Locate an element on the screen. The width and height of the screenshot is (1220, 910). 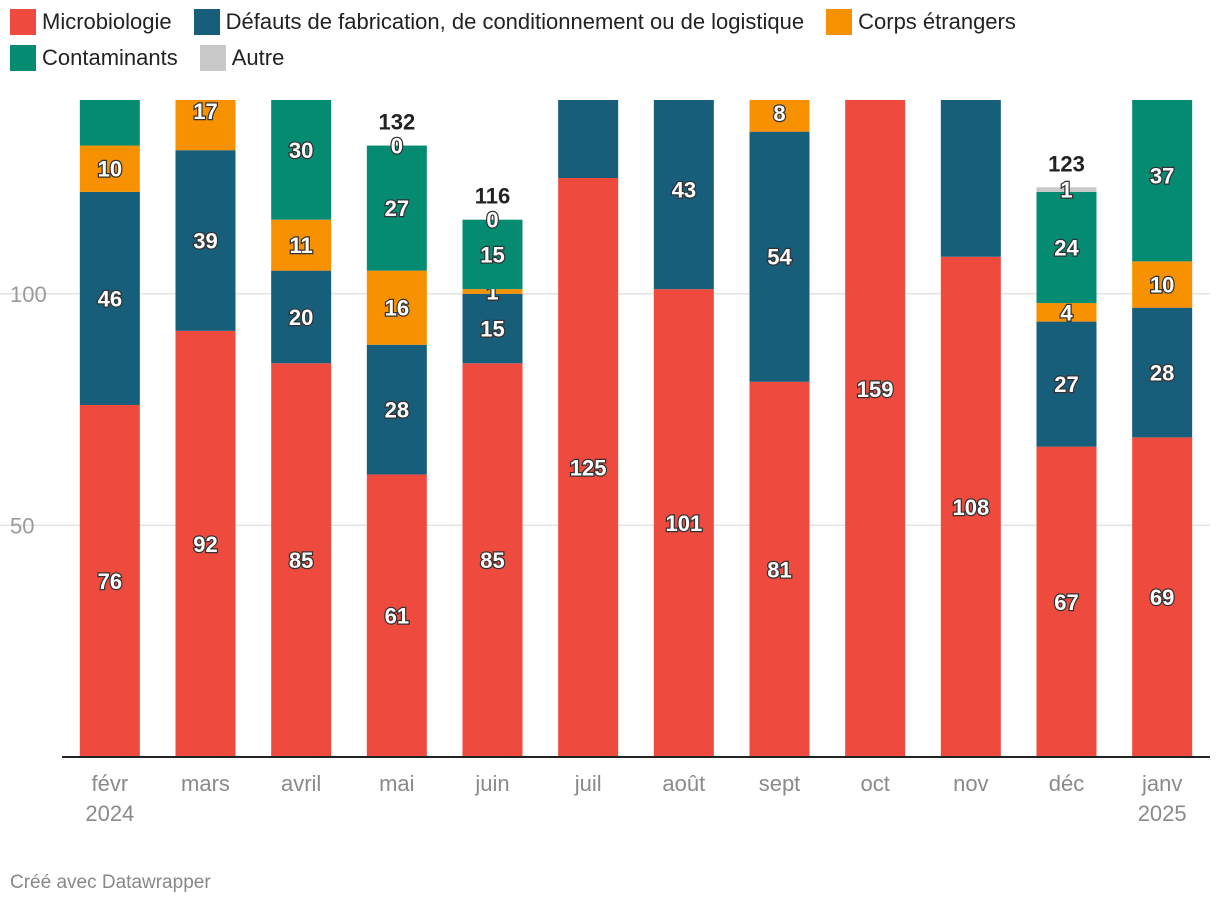
data-label: 11 is located at coordinates (301, 245).